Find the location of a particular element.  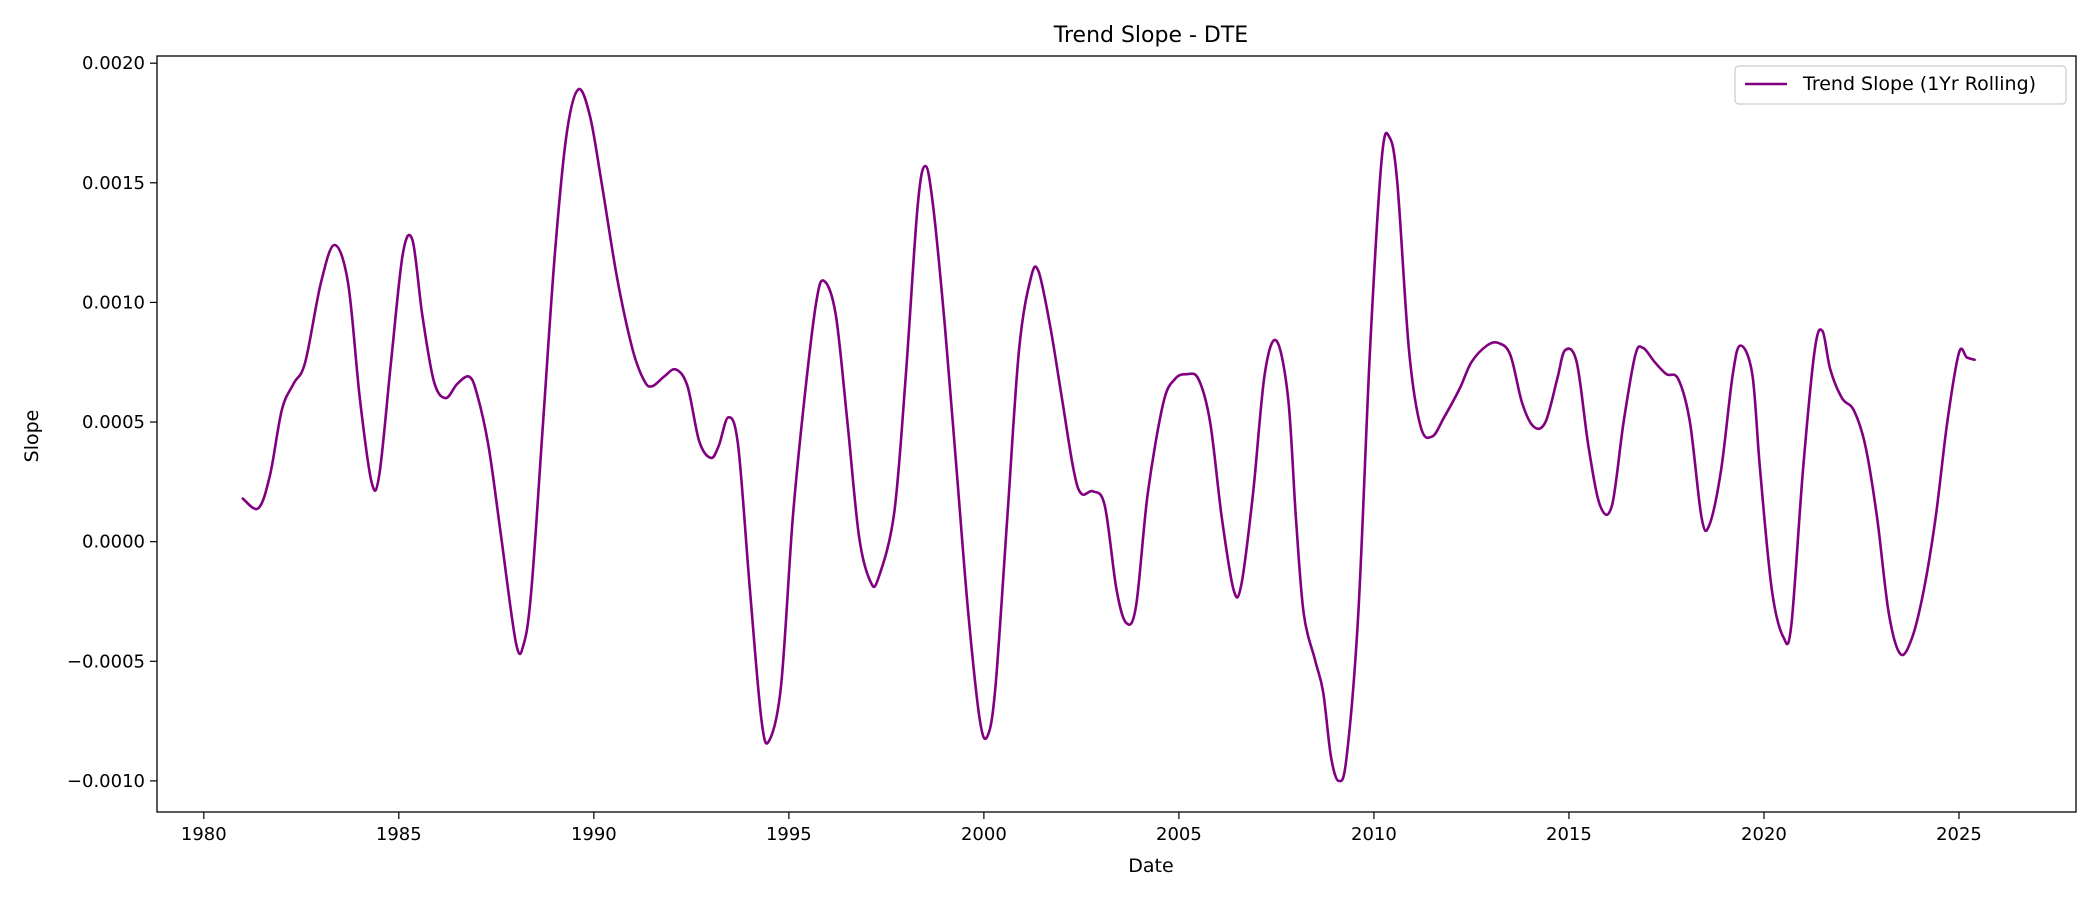

y-tick-label: −0.0005 is located at coordinates (106, 661).